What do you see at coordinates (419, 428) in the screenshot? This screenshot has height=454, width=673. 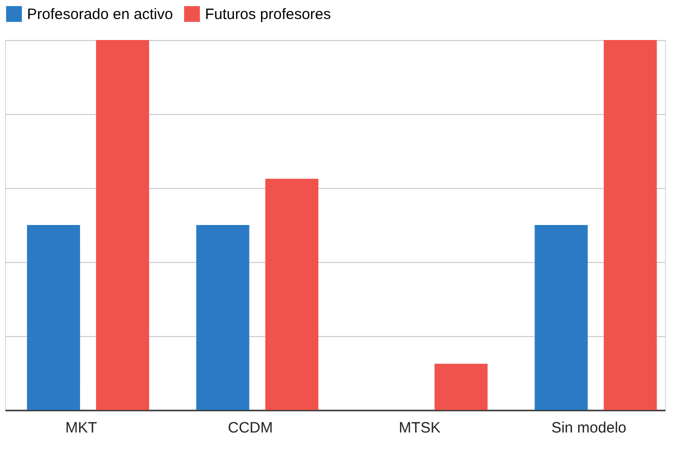 I see `x-tick-label: MTSK` at bounding box center [419, 428].